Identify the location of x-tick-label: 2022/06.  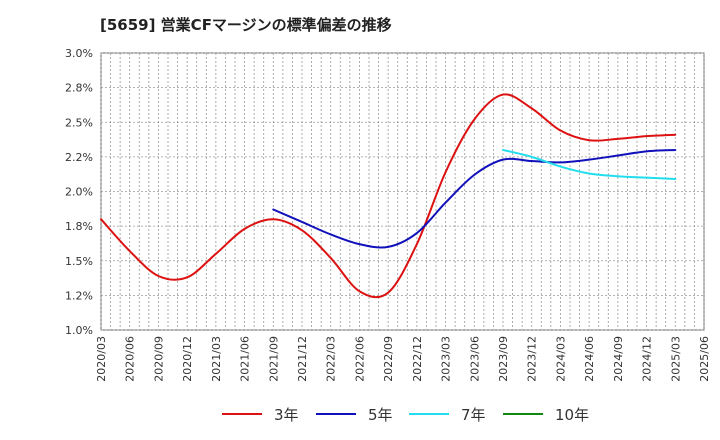
(359, 359).